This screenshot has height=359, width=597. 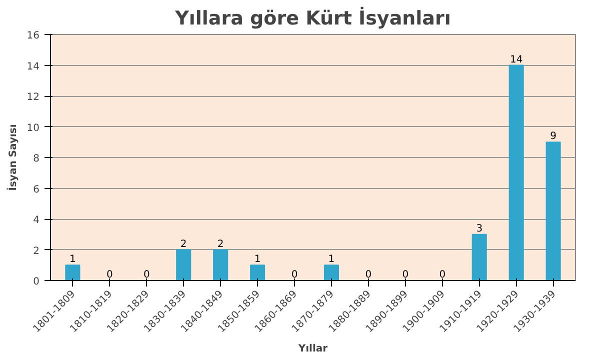 I want to click on data-label: 3, so click(x=479, y=228).